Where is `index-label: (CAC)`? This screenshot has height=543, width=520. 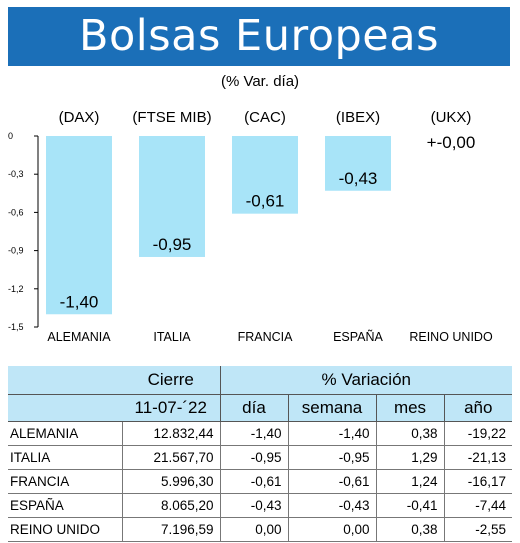 index-label: (CAC) is located at coordinates (265, 117).